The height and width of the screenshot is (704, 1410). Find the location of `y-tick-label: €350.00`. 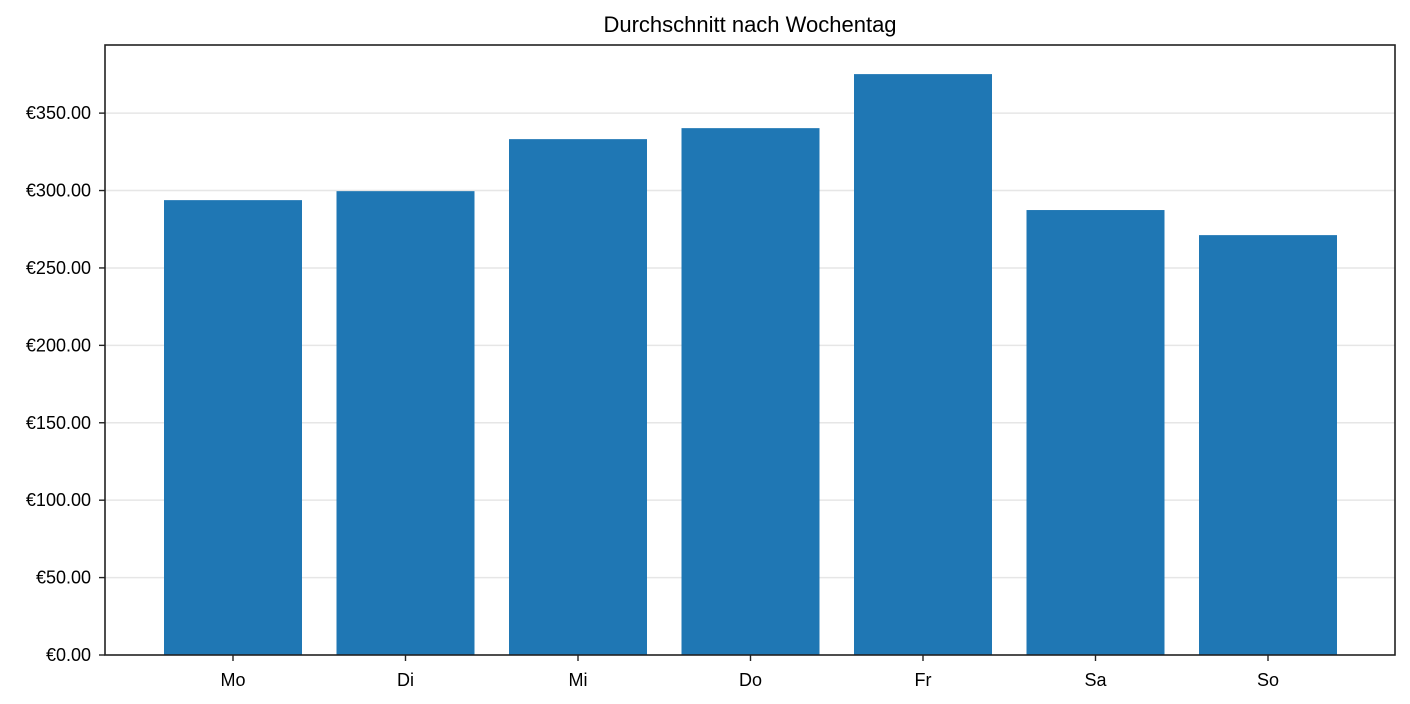

y-tick-label: €350.00 is located at coordinates (58, 113).